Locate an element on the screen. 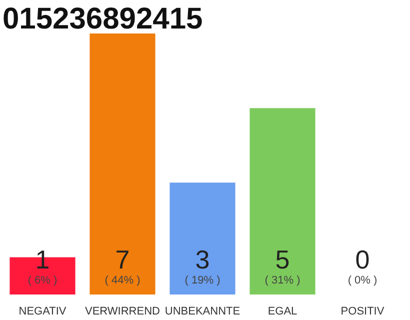 This screenshot has width=410, height=320. x-tick-label: NEGATIV is located at coordinates (42, 312).